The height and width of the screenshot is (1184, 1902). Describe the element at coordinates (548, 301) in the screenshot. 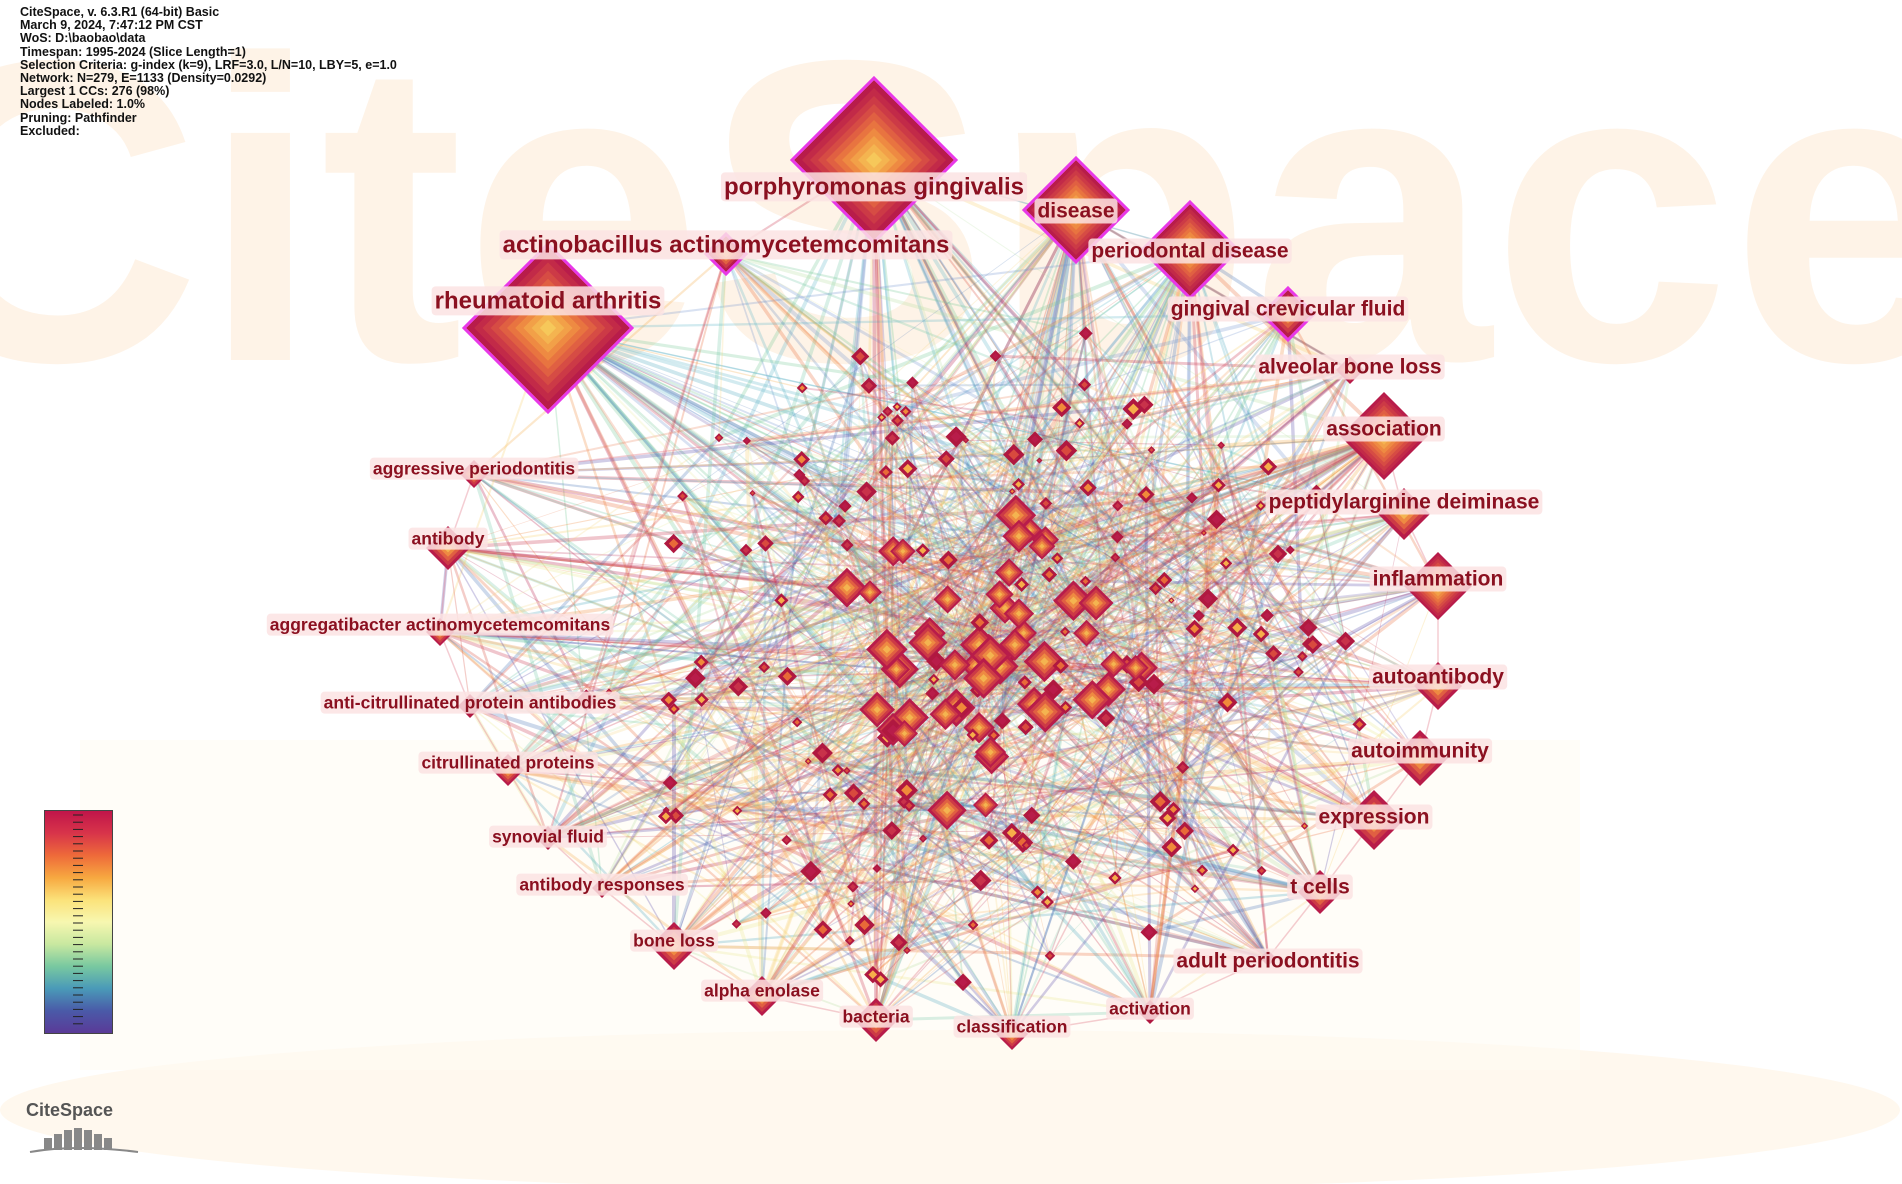

I see `keyword-label: rheumatoid arthritis` at that location.